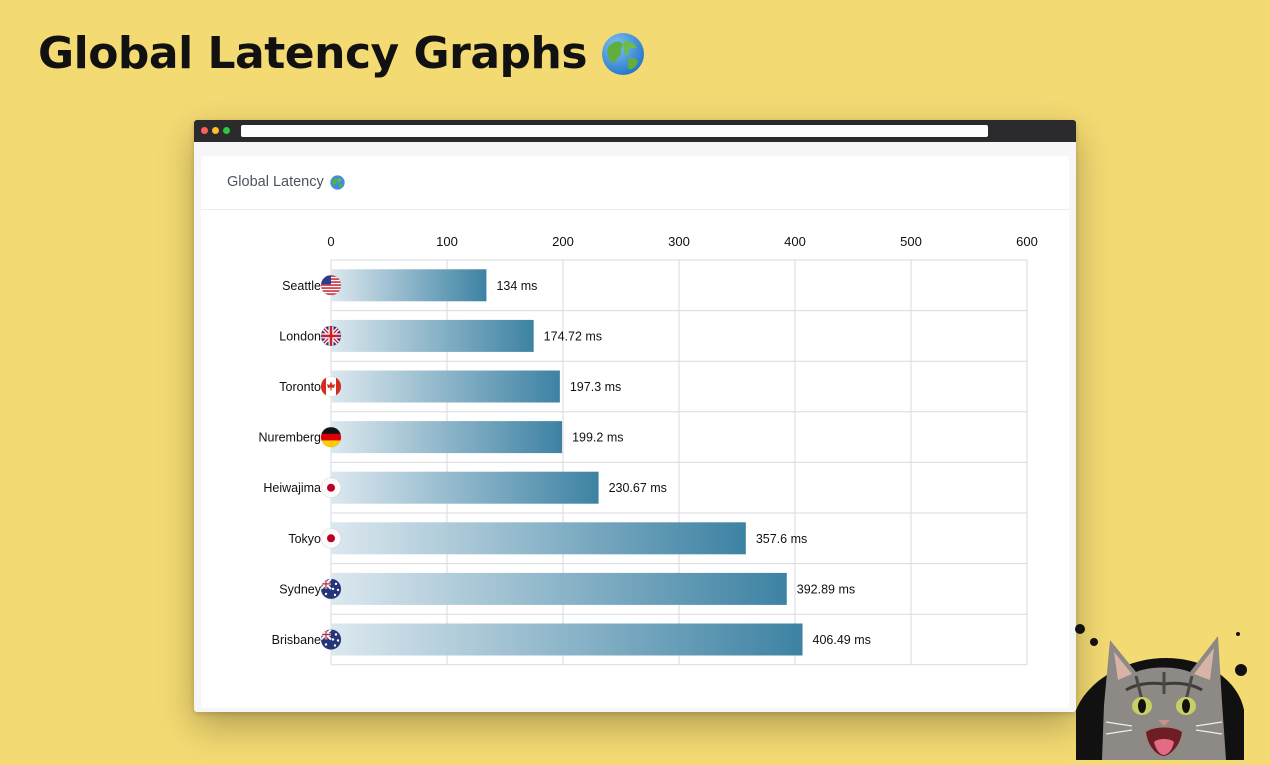 This screenshot has width=1270, height=765. I want to click on card-header: Global Latency, so click(635, 183).